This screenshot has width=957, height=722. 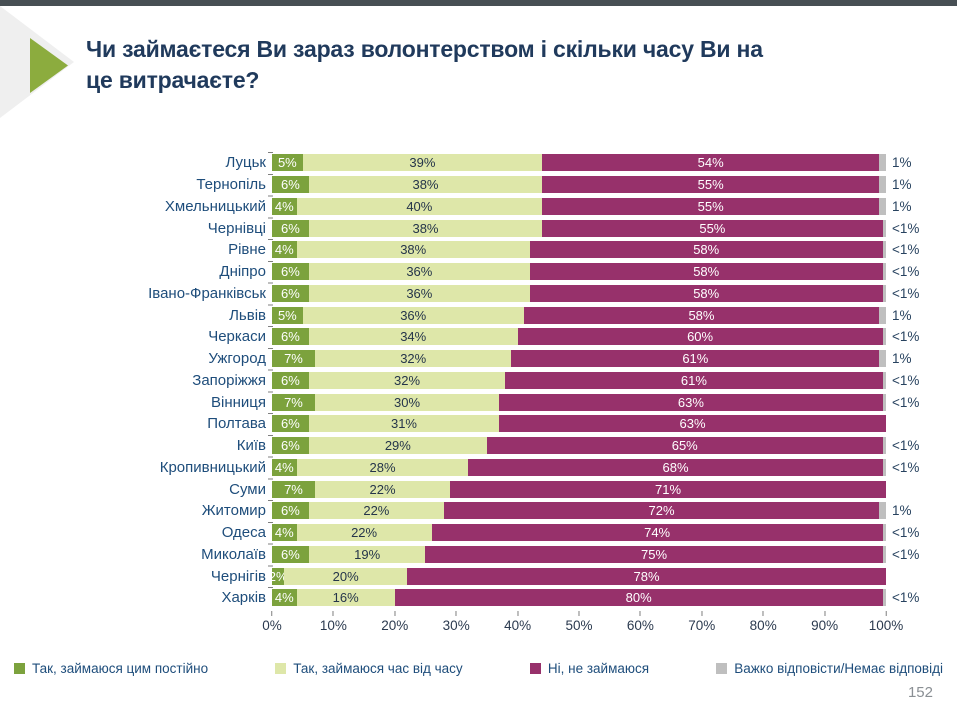 I want to click on legend-label: Важко відповісти/Немає відповіді, so click(x=838, y=668).